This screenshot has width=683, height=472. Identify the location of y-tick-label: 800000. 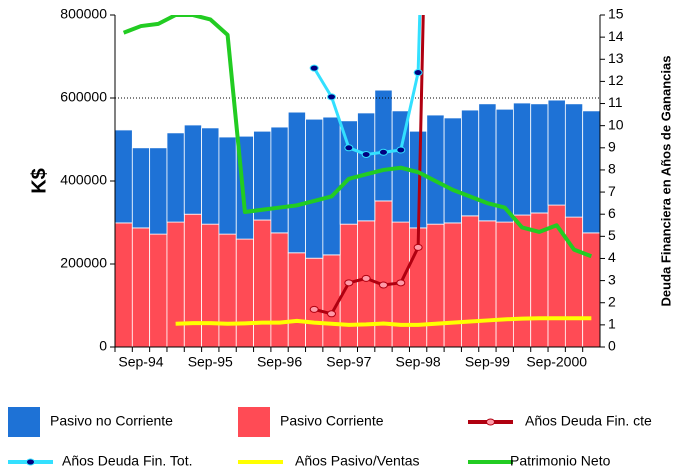
(83, 14).